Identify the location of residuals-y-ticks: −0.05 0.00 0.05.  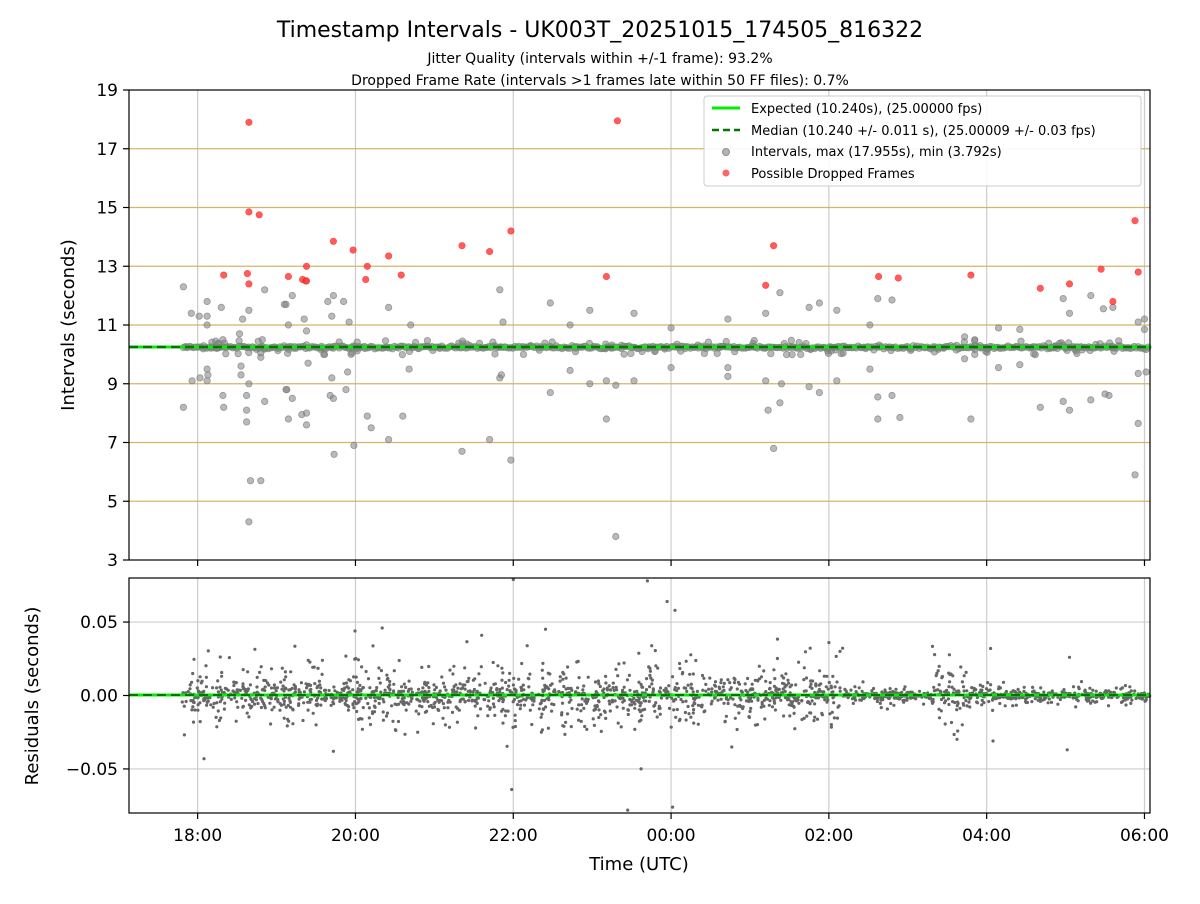
(97, 696).